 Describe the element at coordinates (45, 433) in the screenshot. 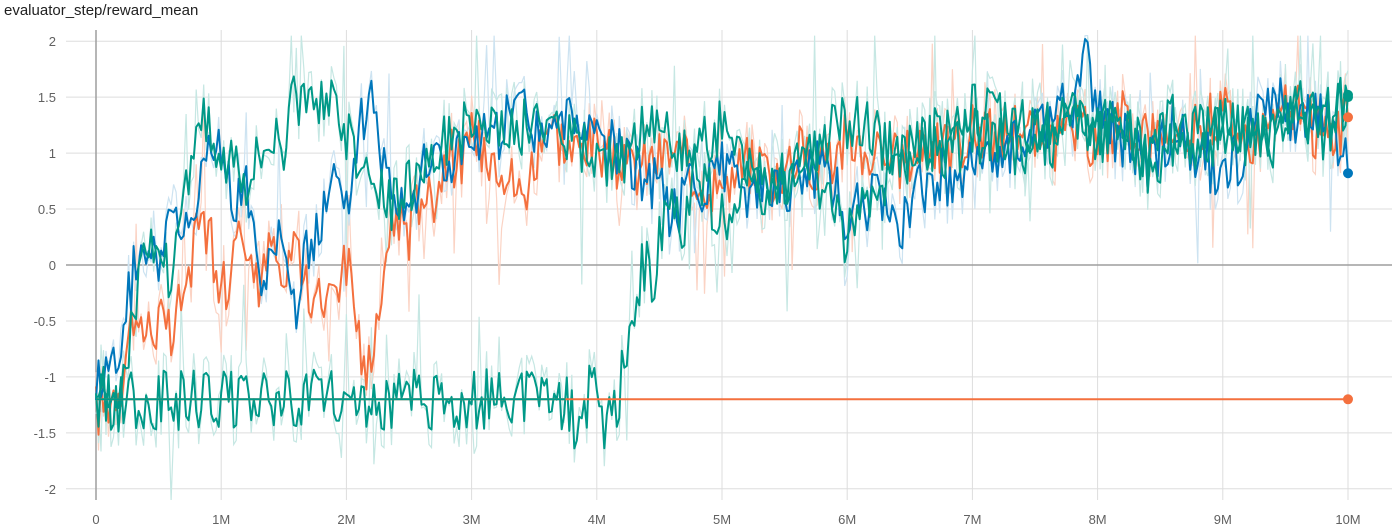

I see `y-tick-label: -1.5` at that location.